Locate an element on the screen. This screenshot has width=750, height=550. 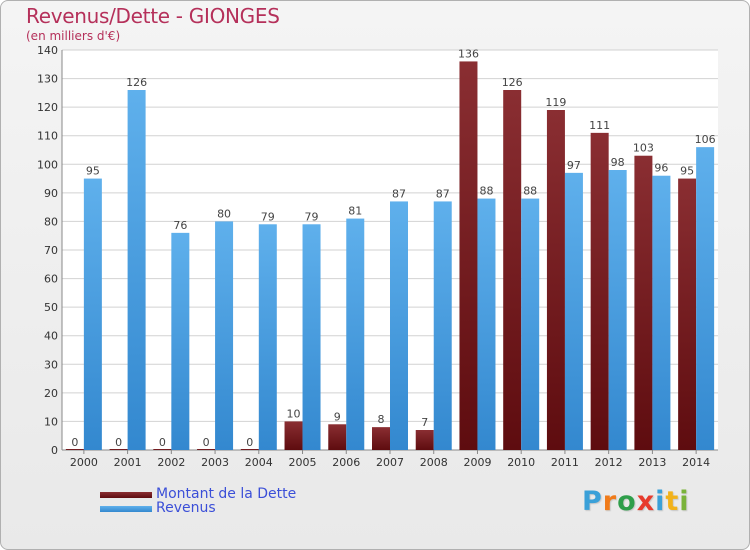
x-tick-label: 2013 is located at coordinates (652, 462).